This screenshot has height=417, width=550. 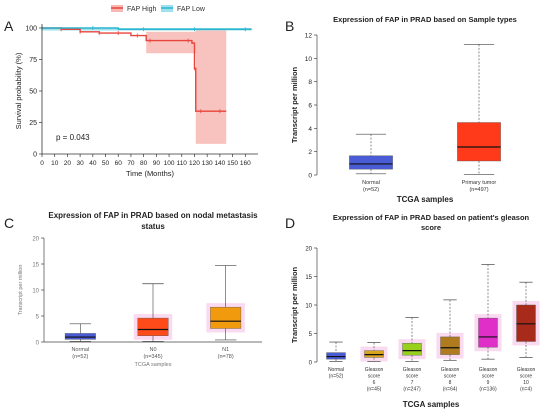 What do you see at coordinates (152, 350) in the screenshot?
I see `category-label: N0` at bounding box center [152, 350].